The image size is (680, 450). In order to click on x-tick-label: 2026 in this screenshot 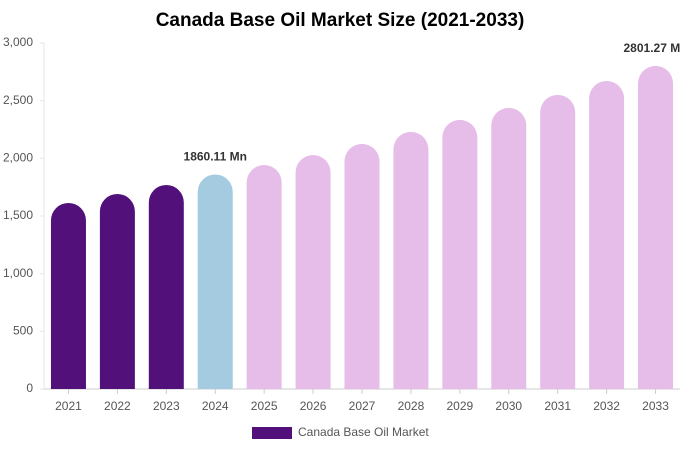, I will do `click(313, 406)`.